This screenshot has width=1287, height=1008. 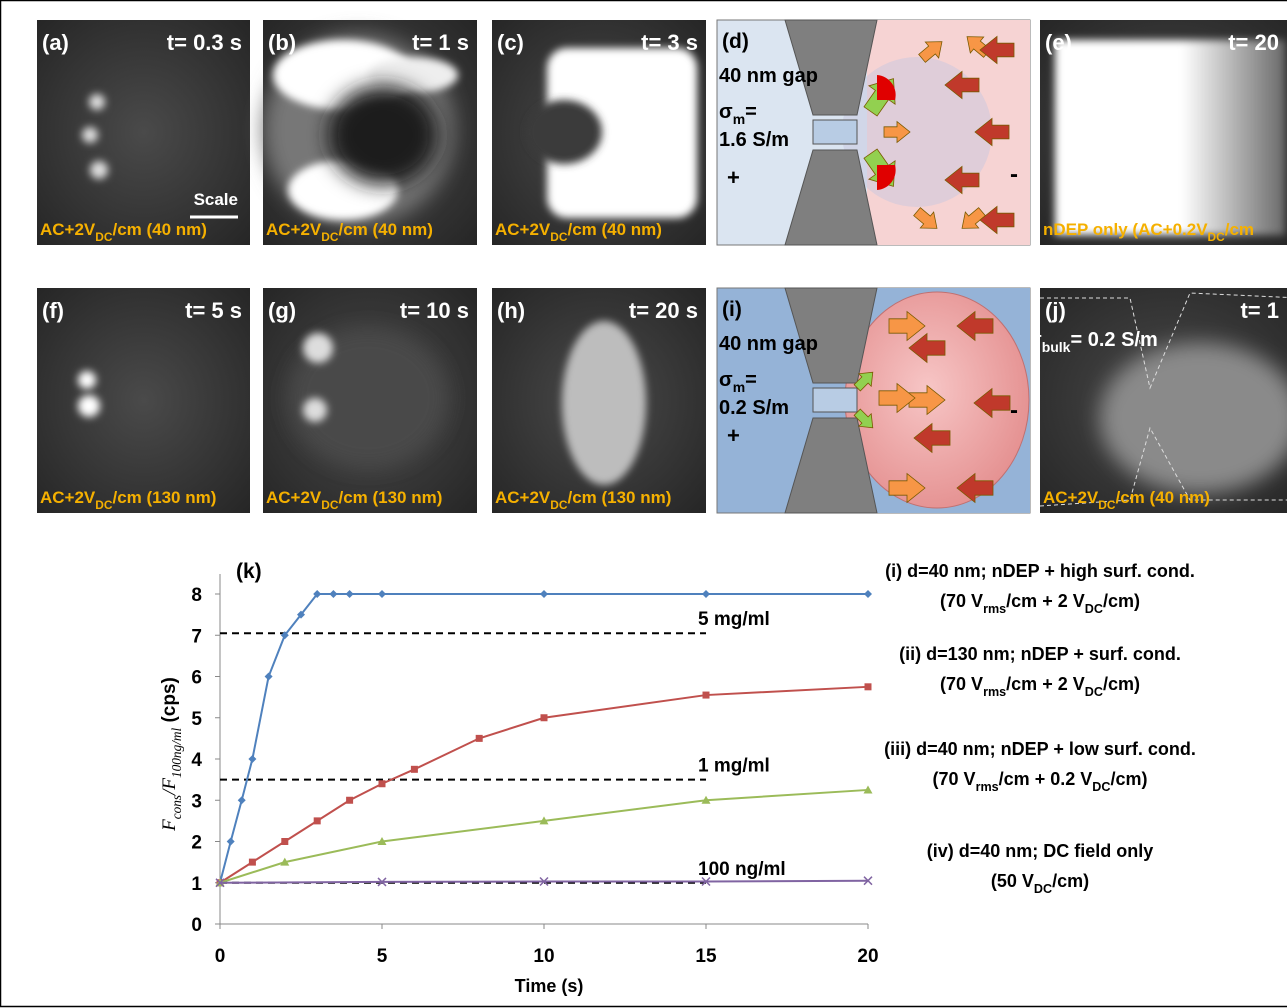 I want to click on scale-label: Scale, so click(x=216, y=199).